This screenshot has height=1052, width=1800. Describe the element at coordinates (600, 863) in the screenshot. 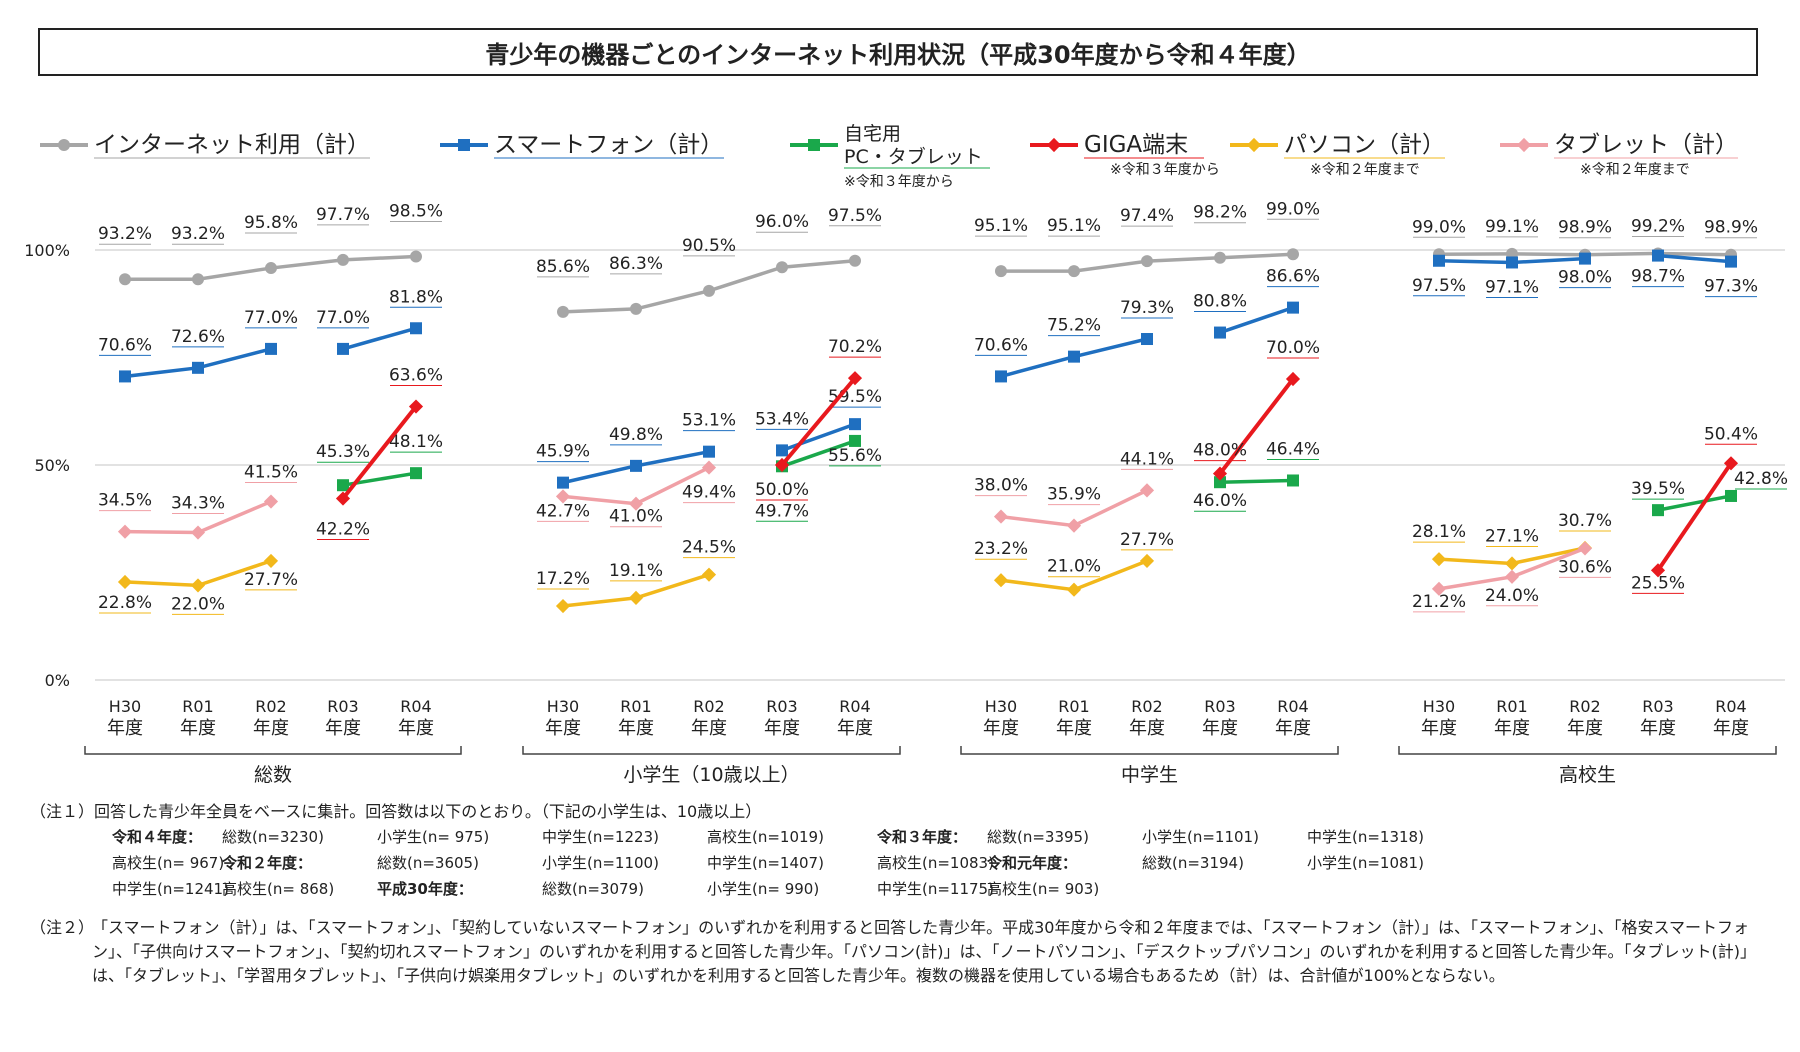

I see `count-cell: 小学生(n=1100)` at that location.